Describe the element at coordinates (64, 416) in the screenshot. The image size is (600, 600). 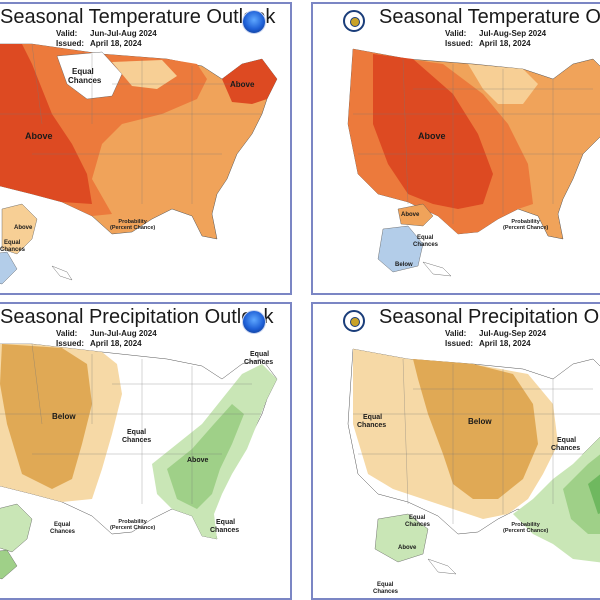
I see `label-below-west: Below` at that location.